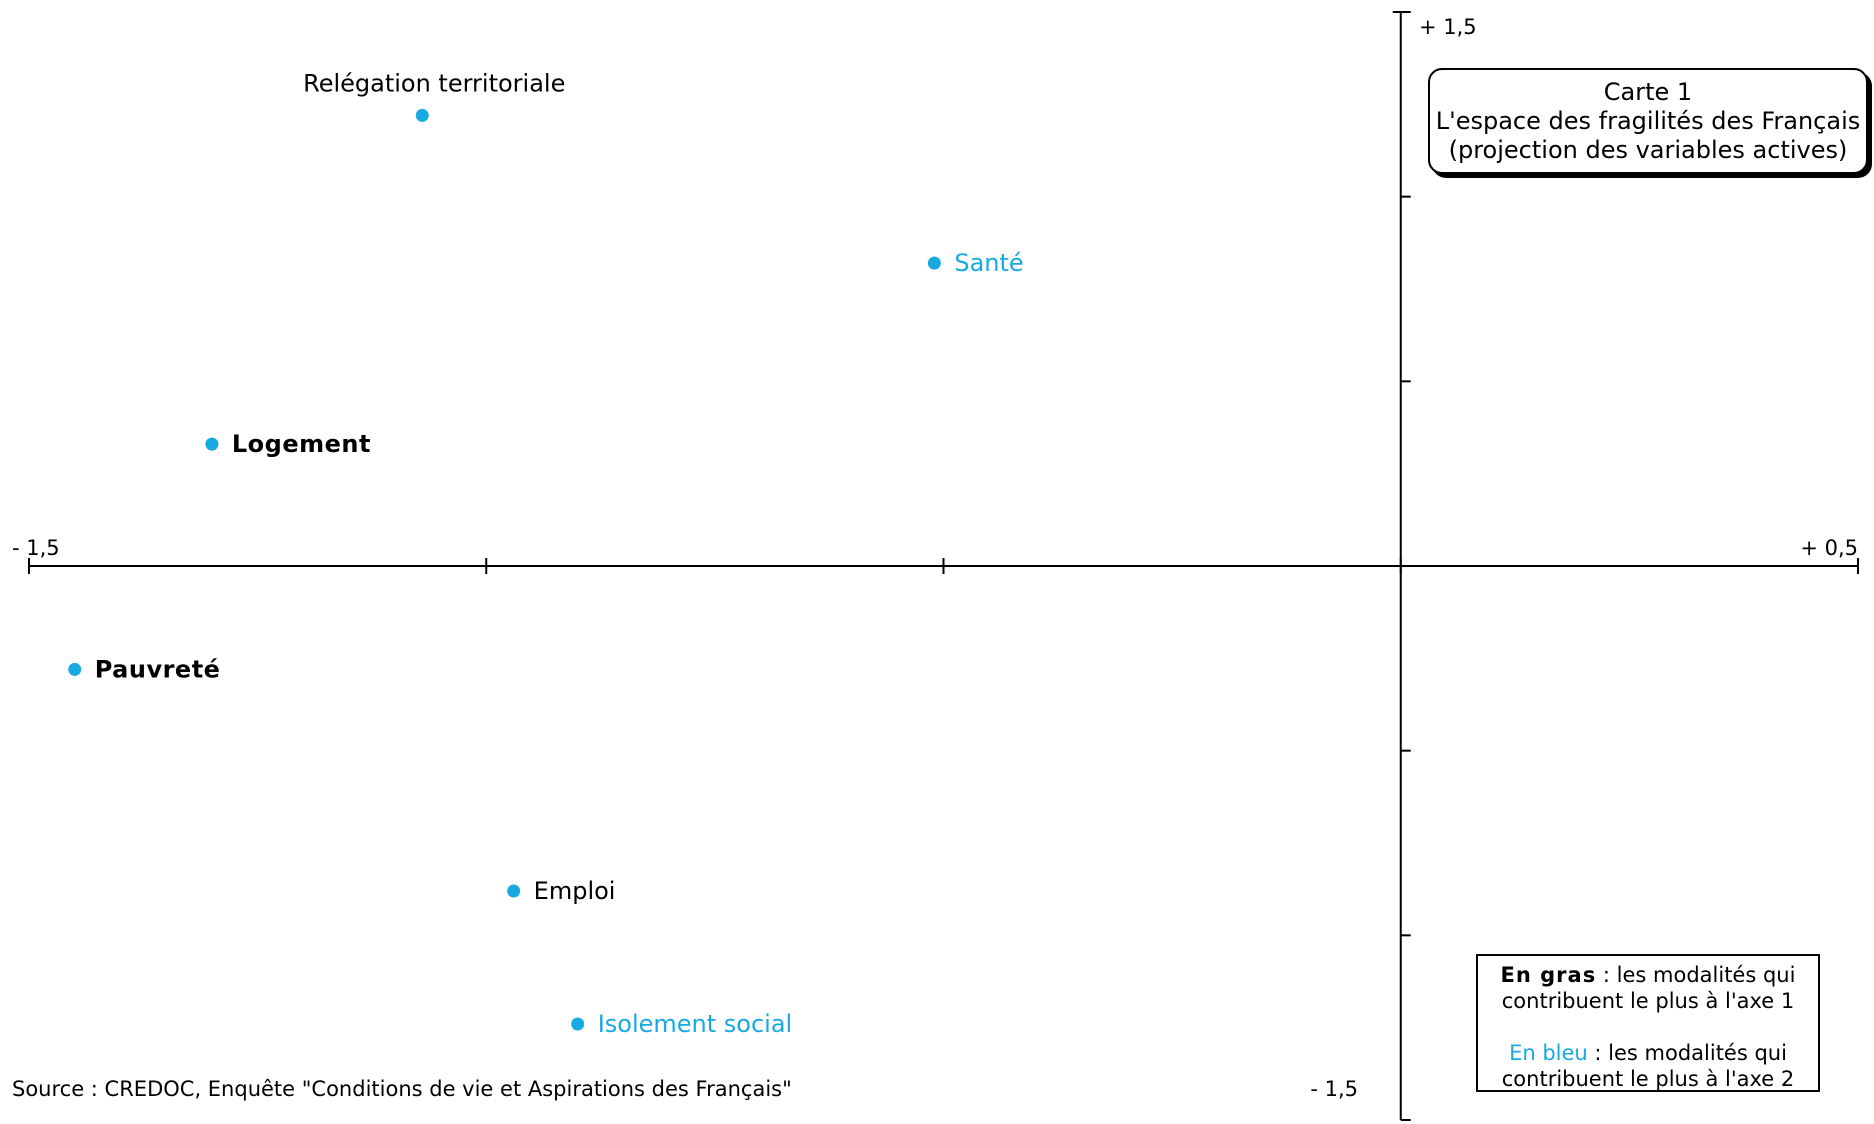  What do you see at coordinates (1334, 1089) in the screenshot?
I see `y-tick-label-min: - 1,5` at bounding box center [1334, 1089].